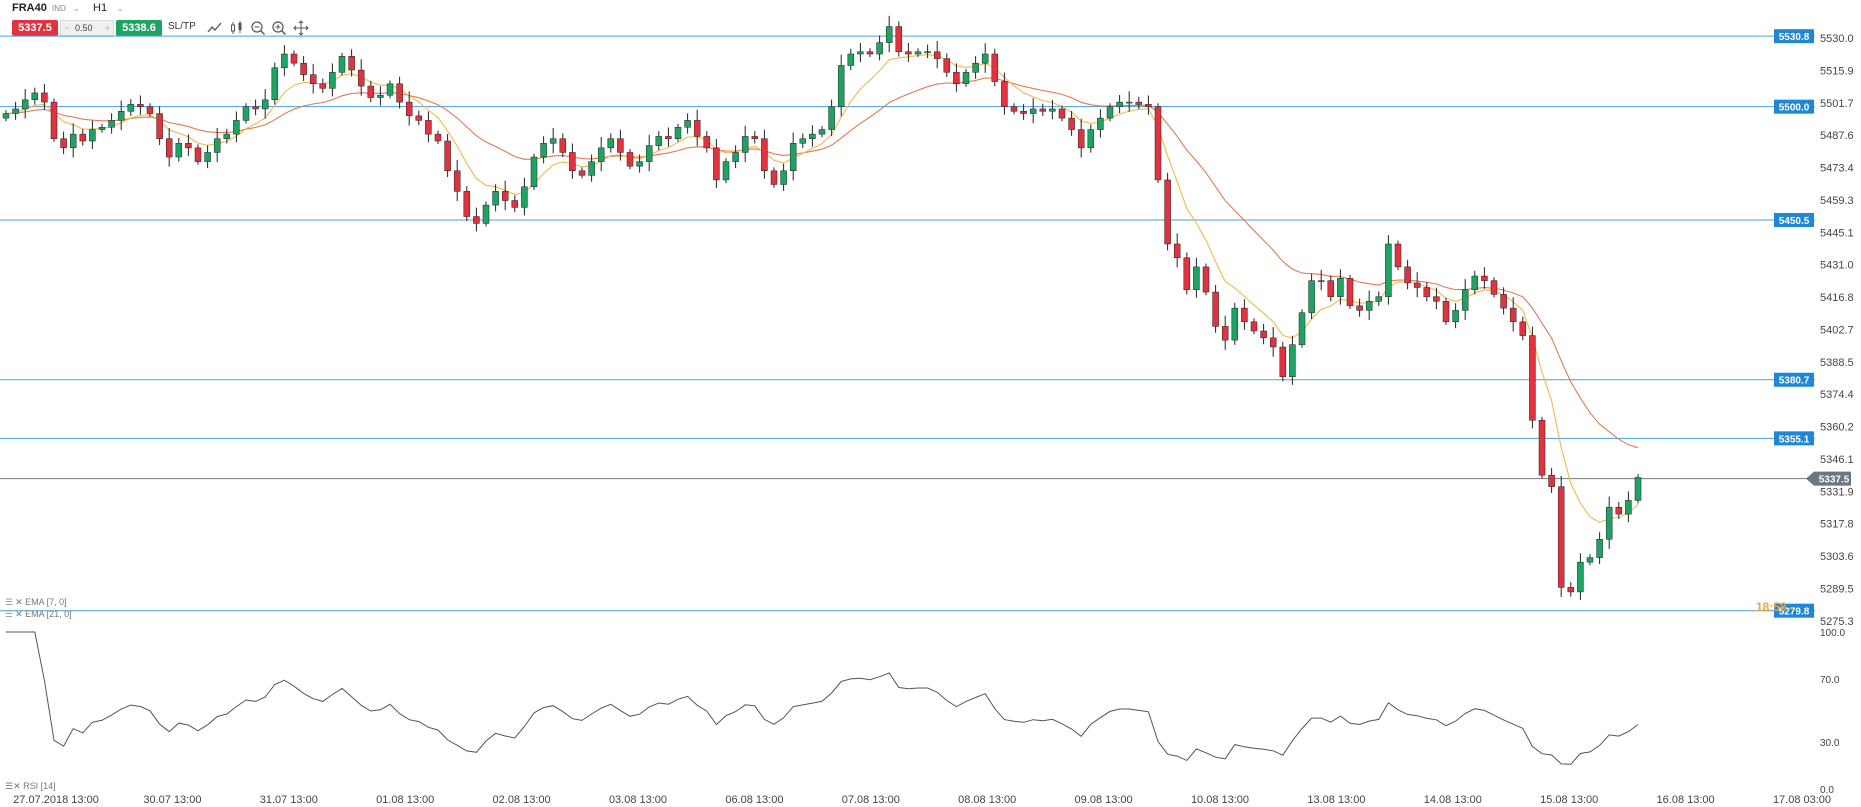  What do you see at coordinates (56, 800) in the screenshot?
I see `time-tick-label: 27.07.2018 13:00` at bounding box center [56, 800].